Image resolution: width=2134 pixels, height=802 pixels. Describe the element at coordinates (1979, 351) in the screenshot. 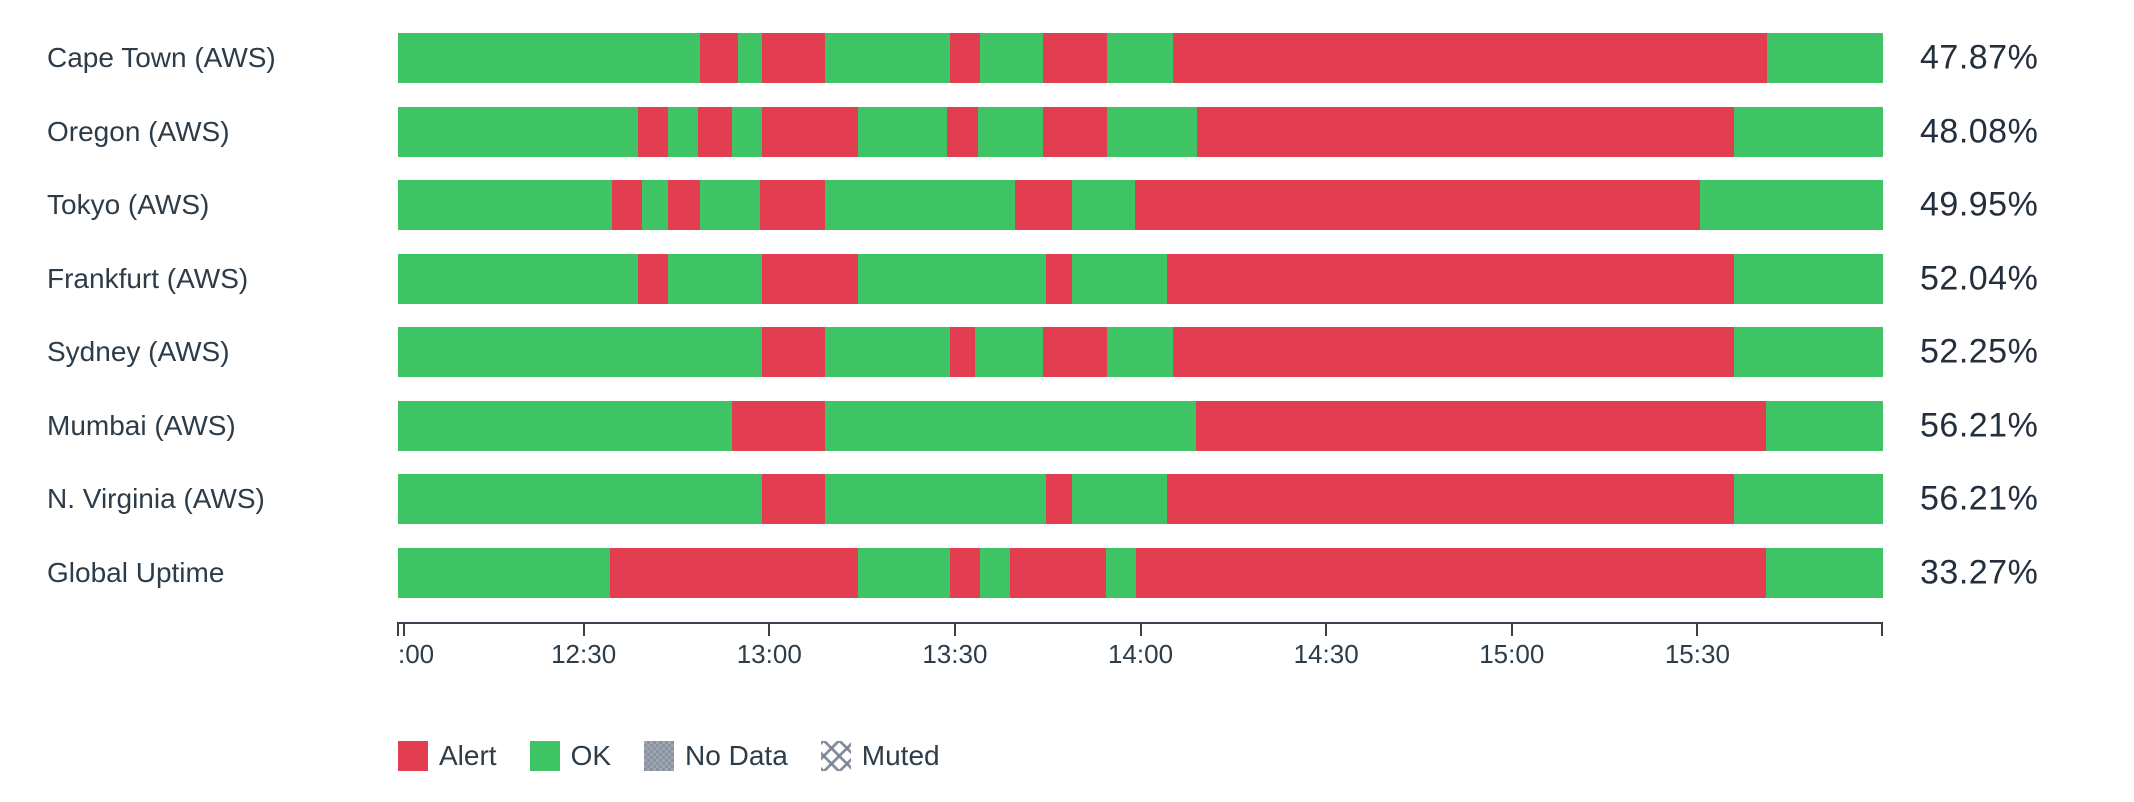

I see `uptime-value: 52.25%` at that location.